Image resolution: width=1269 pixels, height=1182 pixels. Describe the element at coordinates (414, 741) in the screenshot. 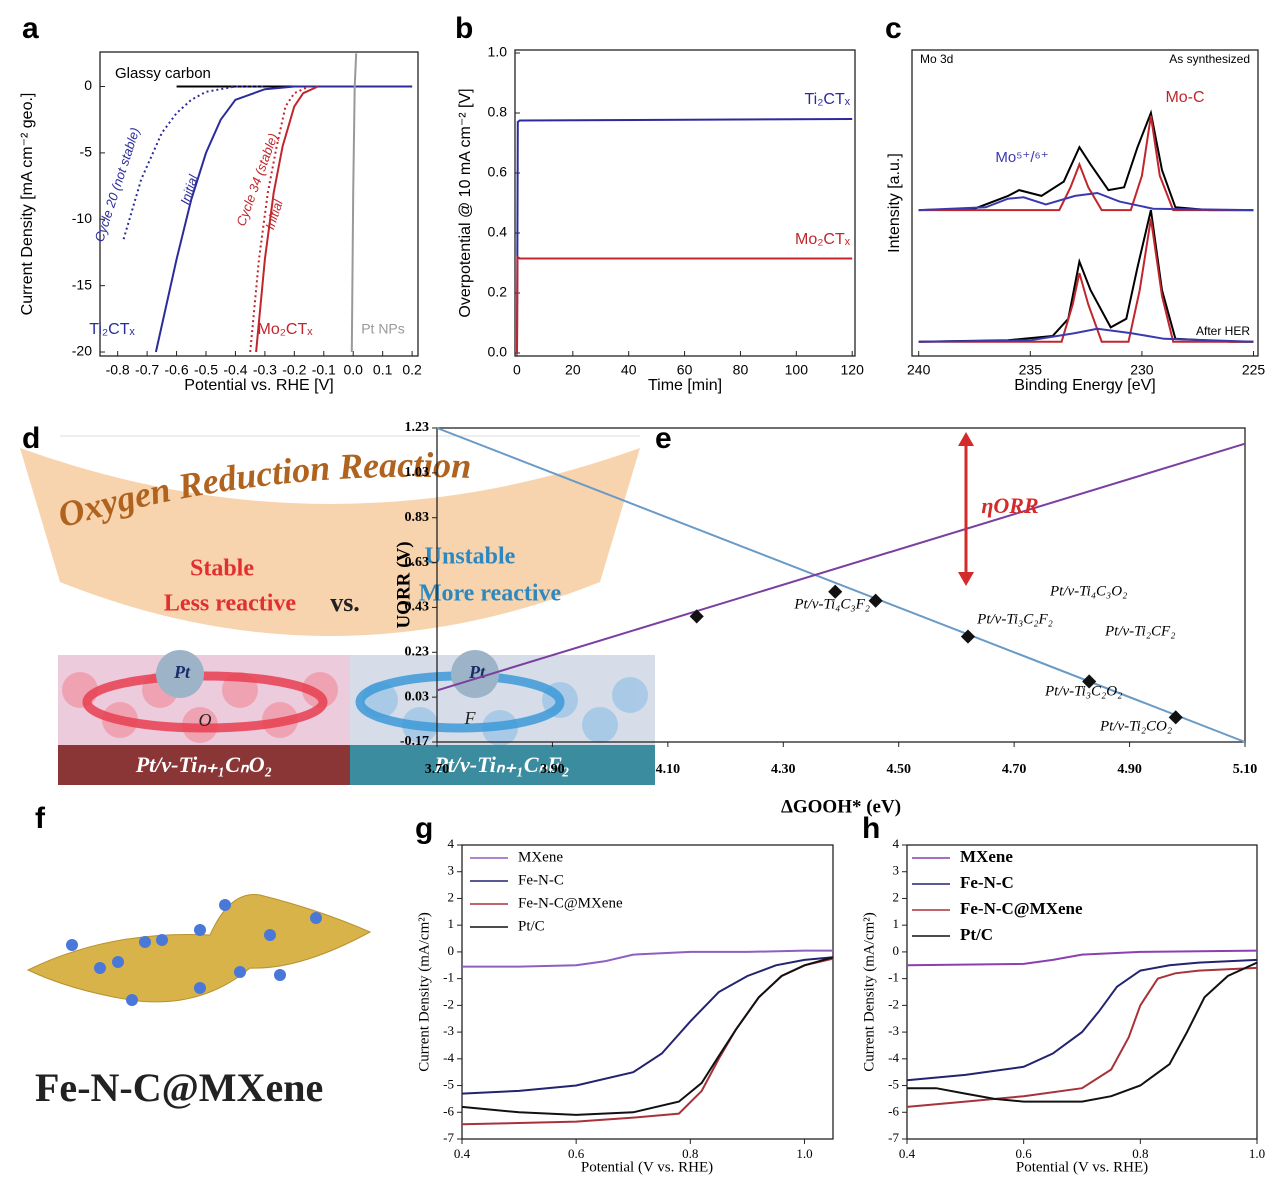

I see `y-tick-label: -0.17` at that location.